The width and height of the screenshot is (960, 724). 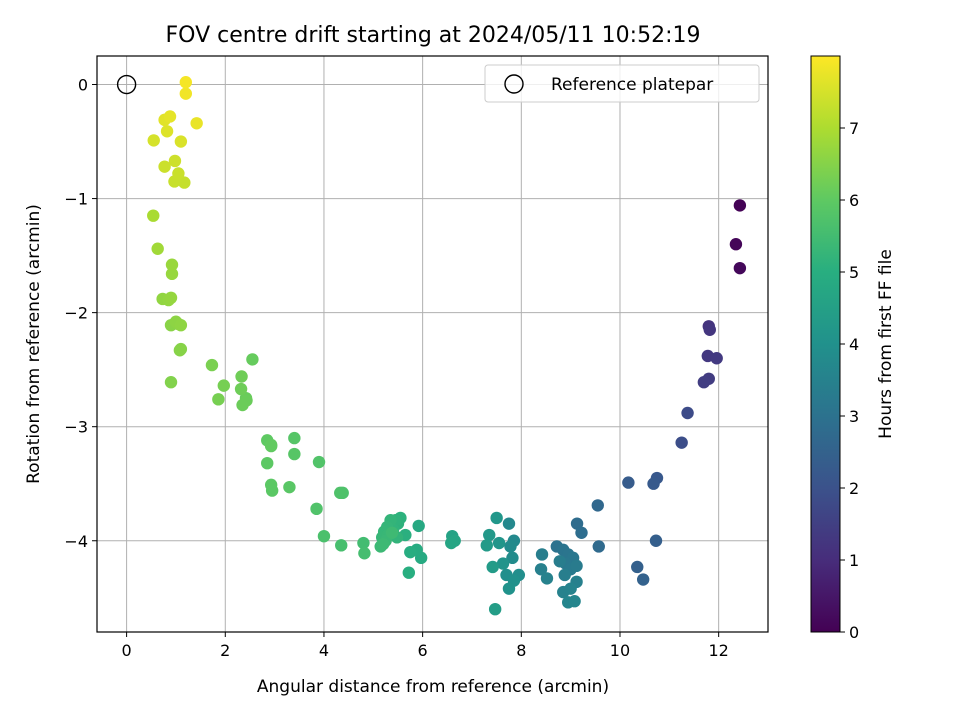 I want to click on colorbar-label: Hours from first FF file, so click(x=886, y=344).